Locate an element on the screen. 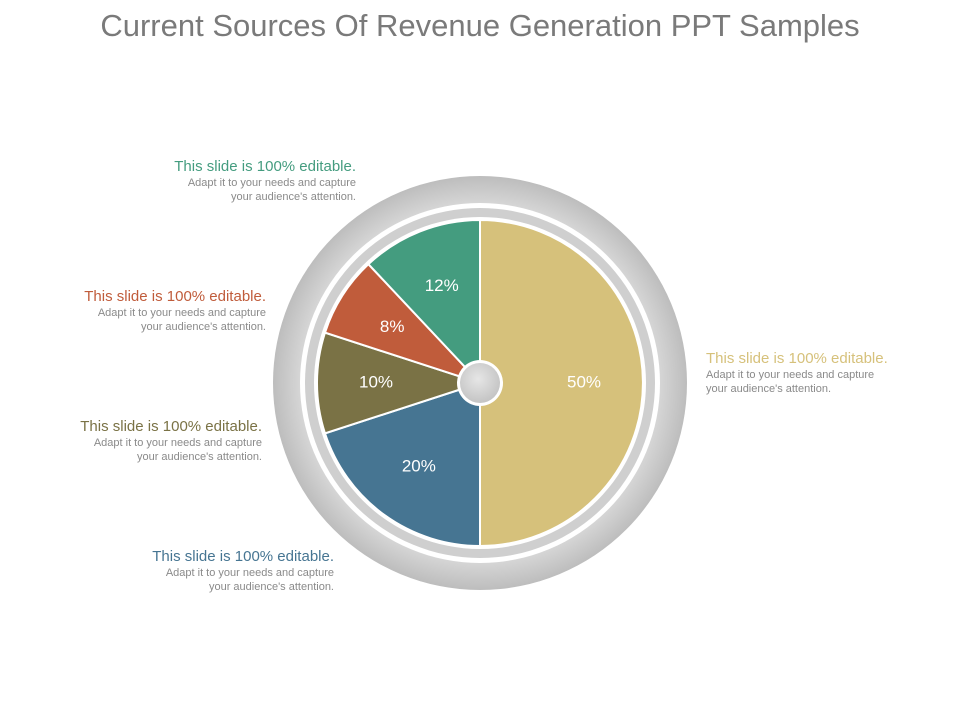 Image resolution: width=960 pixels, height=720 pixels. center-hub-inner is located at coordinates (480, 383).